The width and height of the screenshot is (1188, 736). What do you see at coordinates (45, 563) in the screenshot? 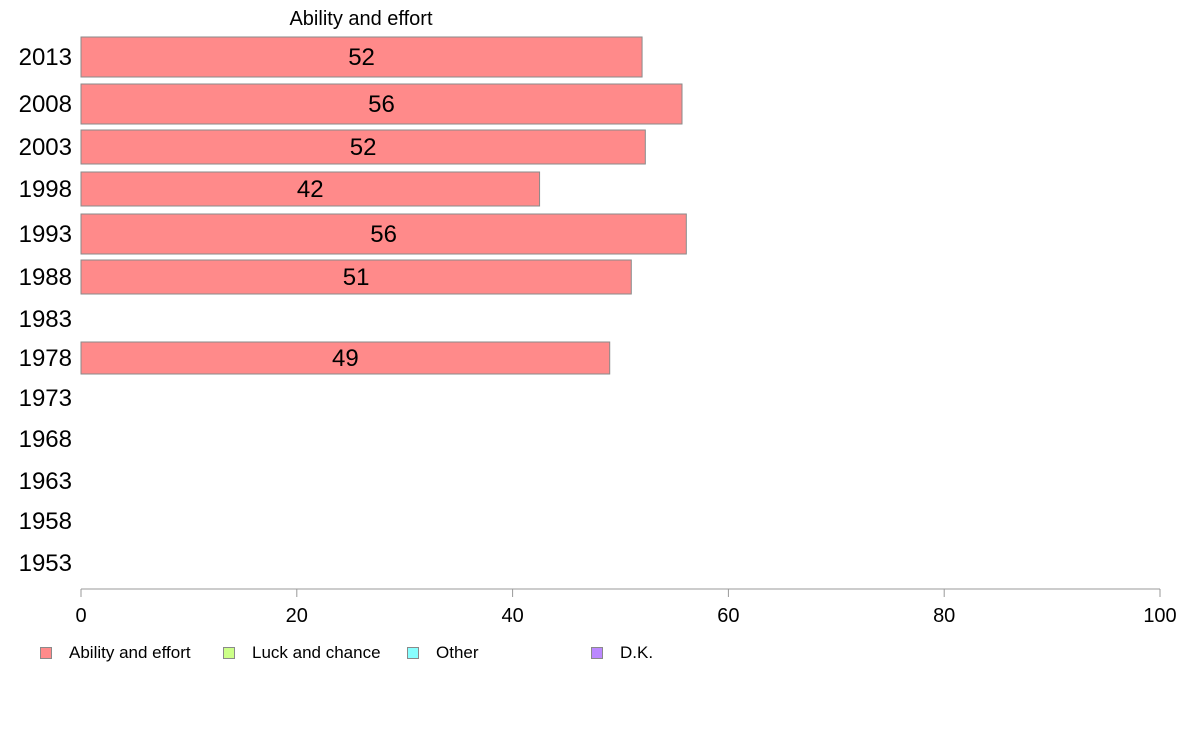
I see `category-label-1953: 1953` at bounding box center [45, 563].